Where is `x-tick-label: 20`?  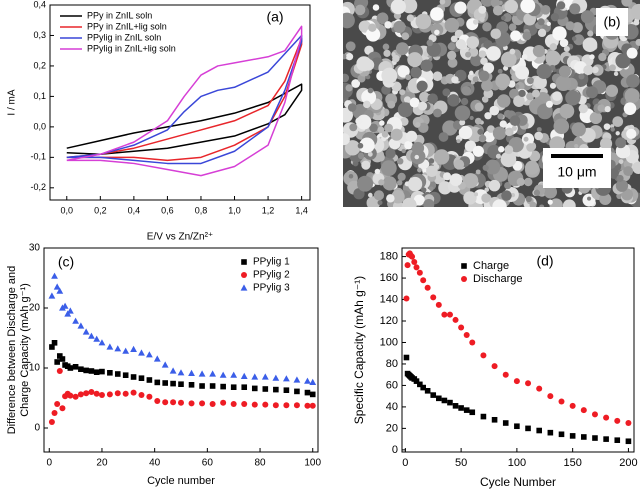
x-tick-label: 20 is located at coordinates (102, 463).